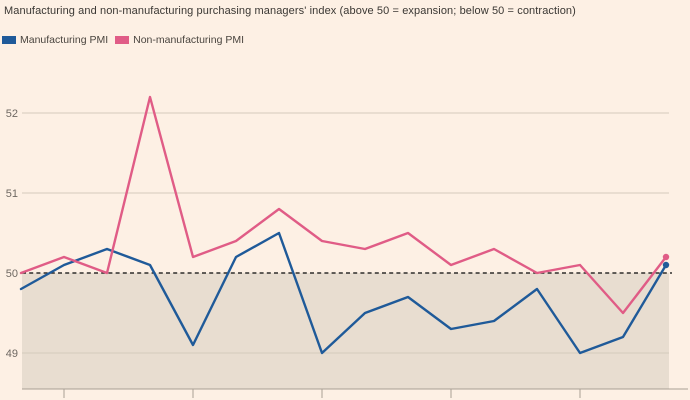 The height and width of the screenshot is (400, 690). Describe the element at coordinates (12, 354) in the screenshot. I see `y-tick-label-49: 49` at that location.